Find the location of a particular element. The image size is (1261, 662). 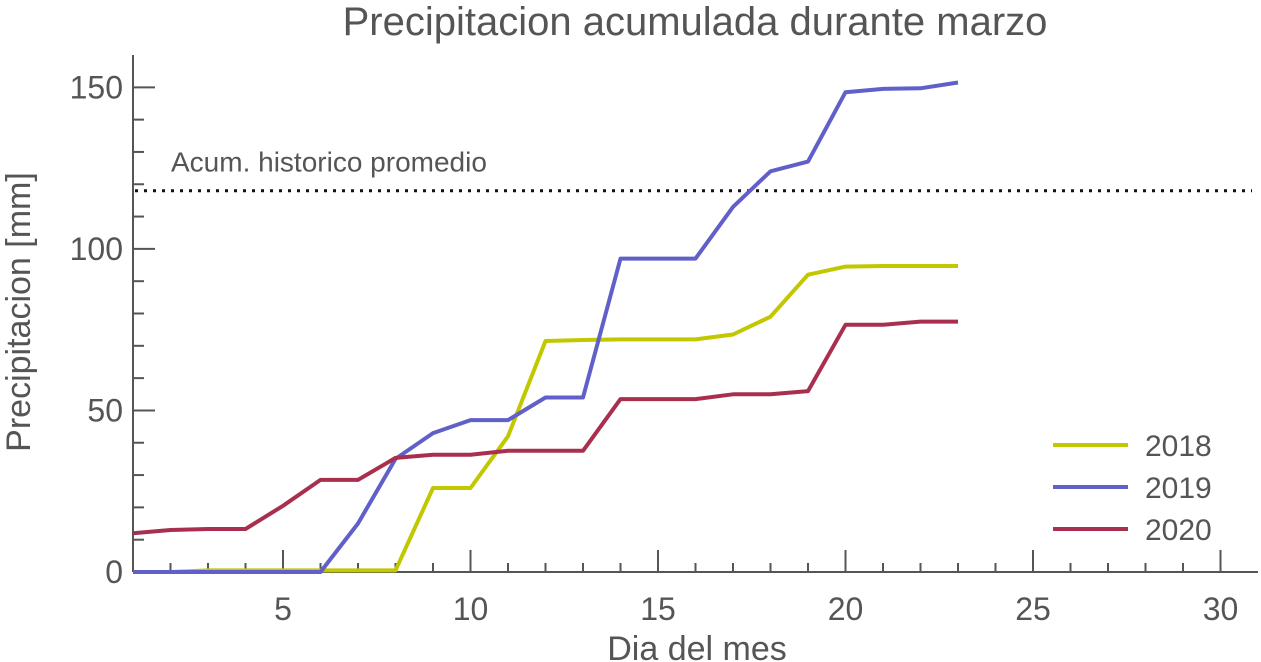

legend-label-2019: 2019 is located at coordinates (1178, 488).